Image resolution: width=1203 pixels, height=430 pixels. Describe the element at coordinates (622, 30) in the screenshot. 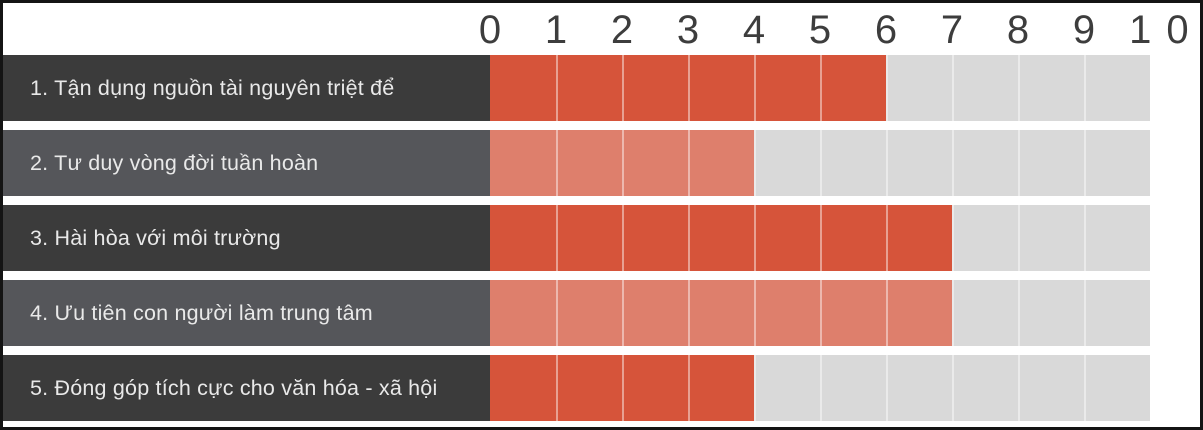

I see `axis-tick: 2` at that location.